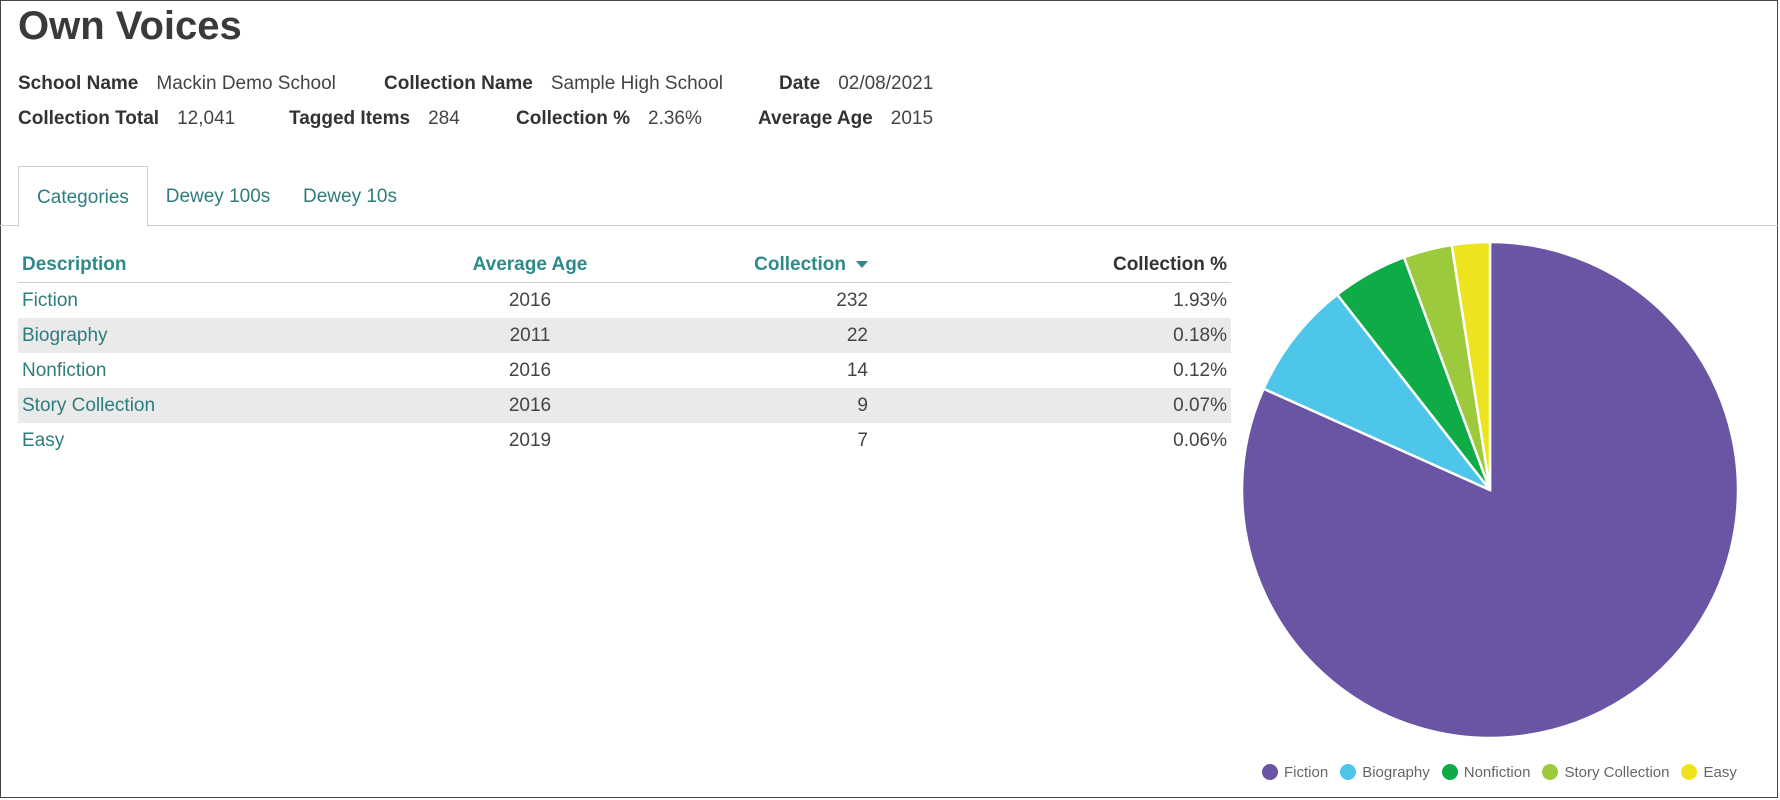 The width and height of the screenshot is (1780, 800). What do you see at coordinates (43, 440) in the screenshot?
I see `row-description-link: Easy` at bounding box center [43, 440].